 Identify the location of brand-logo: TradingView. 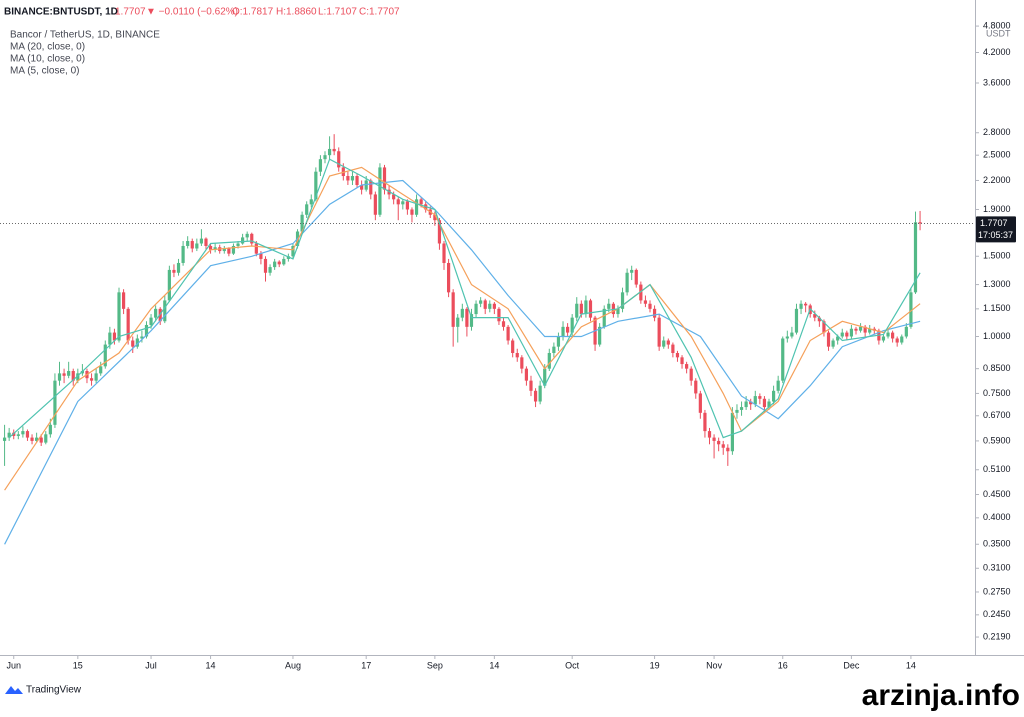
(43, 690).